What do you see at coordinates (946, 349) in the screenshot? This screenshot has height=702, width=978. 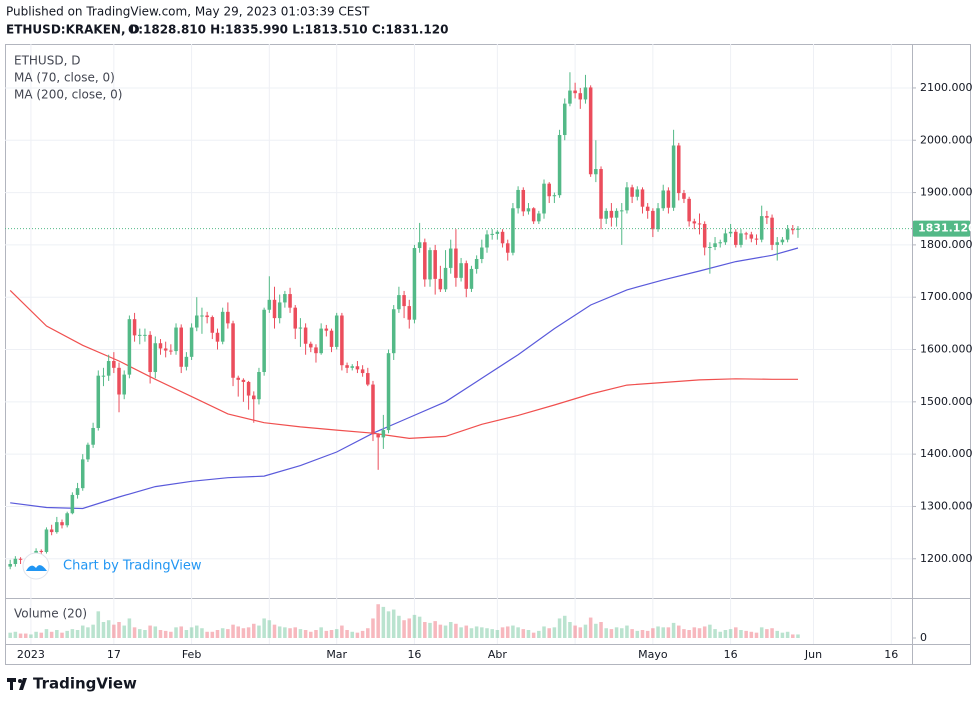 I see `y-tick-label: 1600.000` at bounding box center [946, 349].